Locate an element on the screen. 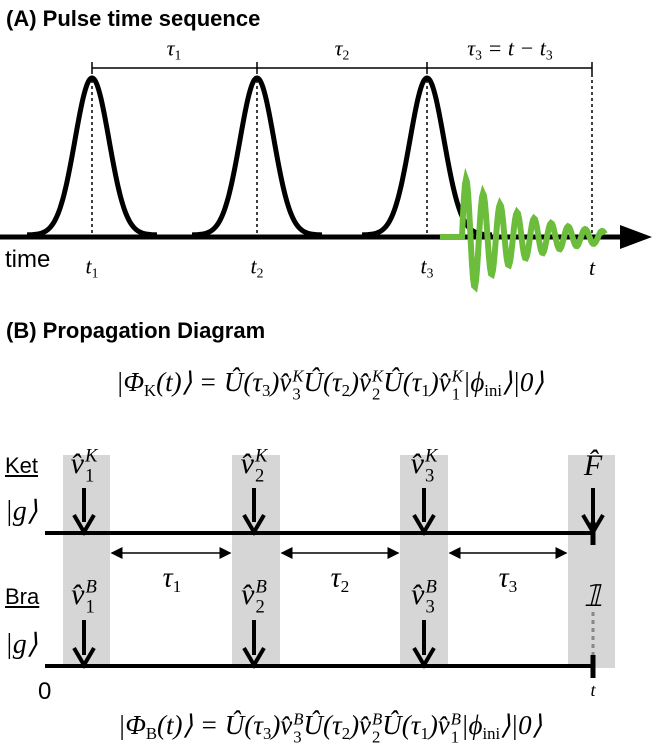  panel-b-title: (B) Propagation Diagram is located at coordinates (136, 330).